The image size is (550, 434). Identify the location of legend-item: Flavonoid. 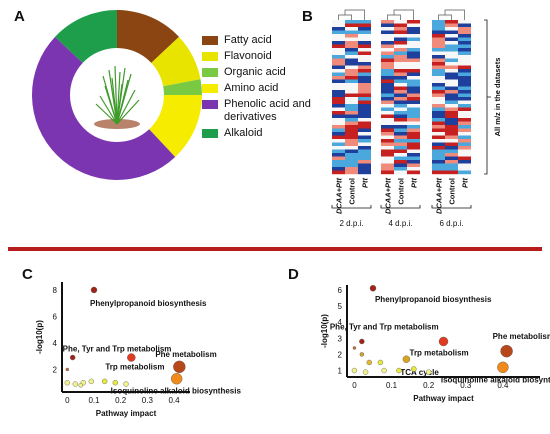
(273, 56).